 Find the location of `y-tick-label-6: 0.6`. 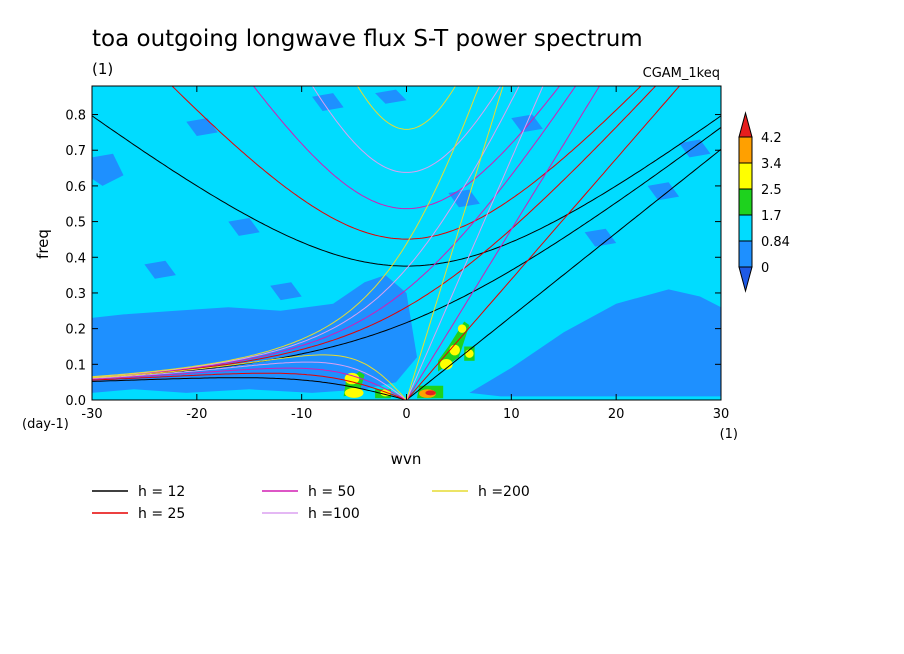

y-tick-label-6: 0.6 is located at coordinates (75, 187).